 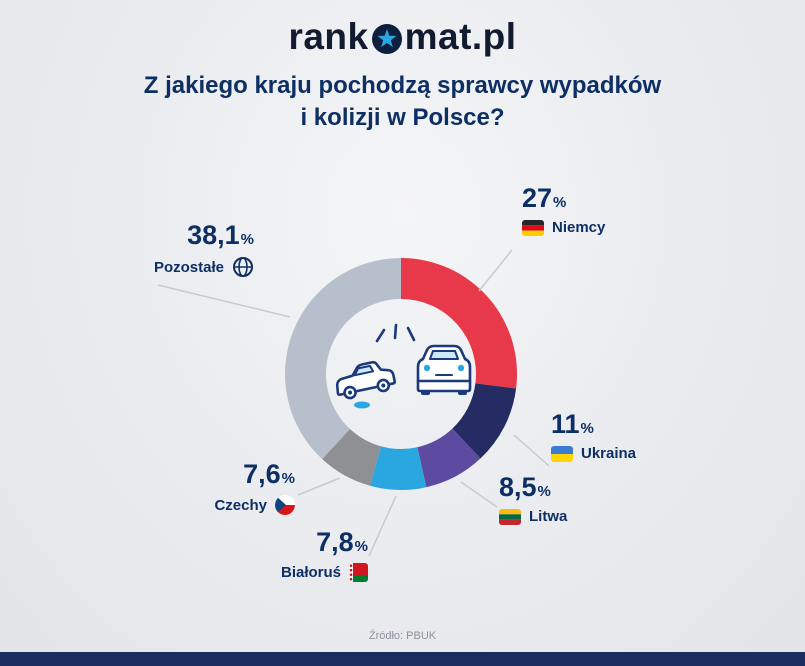 What do you see at coordinates (358, 572) in the screenshot?
I see `belarus-flag-icon` at bounding box center [358, 572].